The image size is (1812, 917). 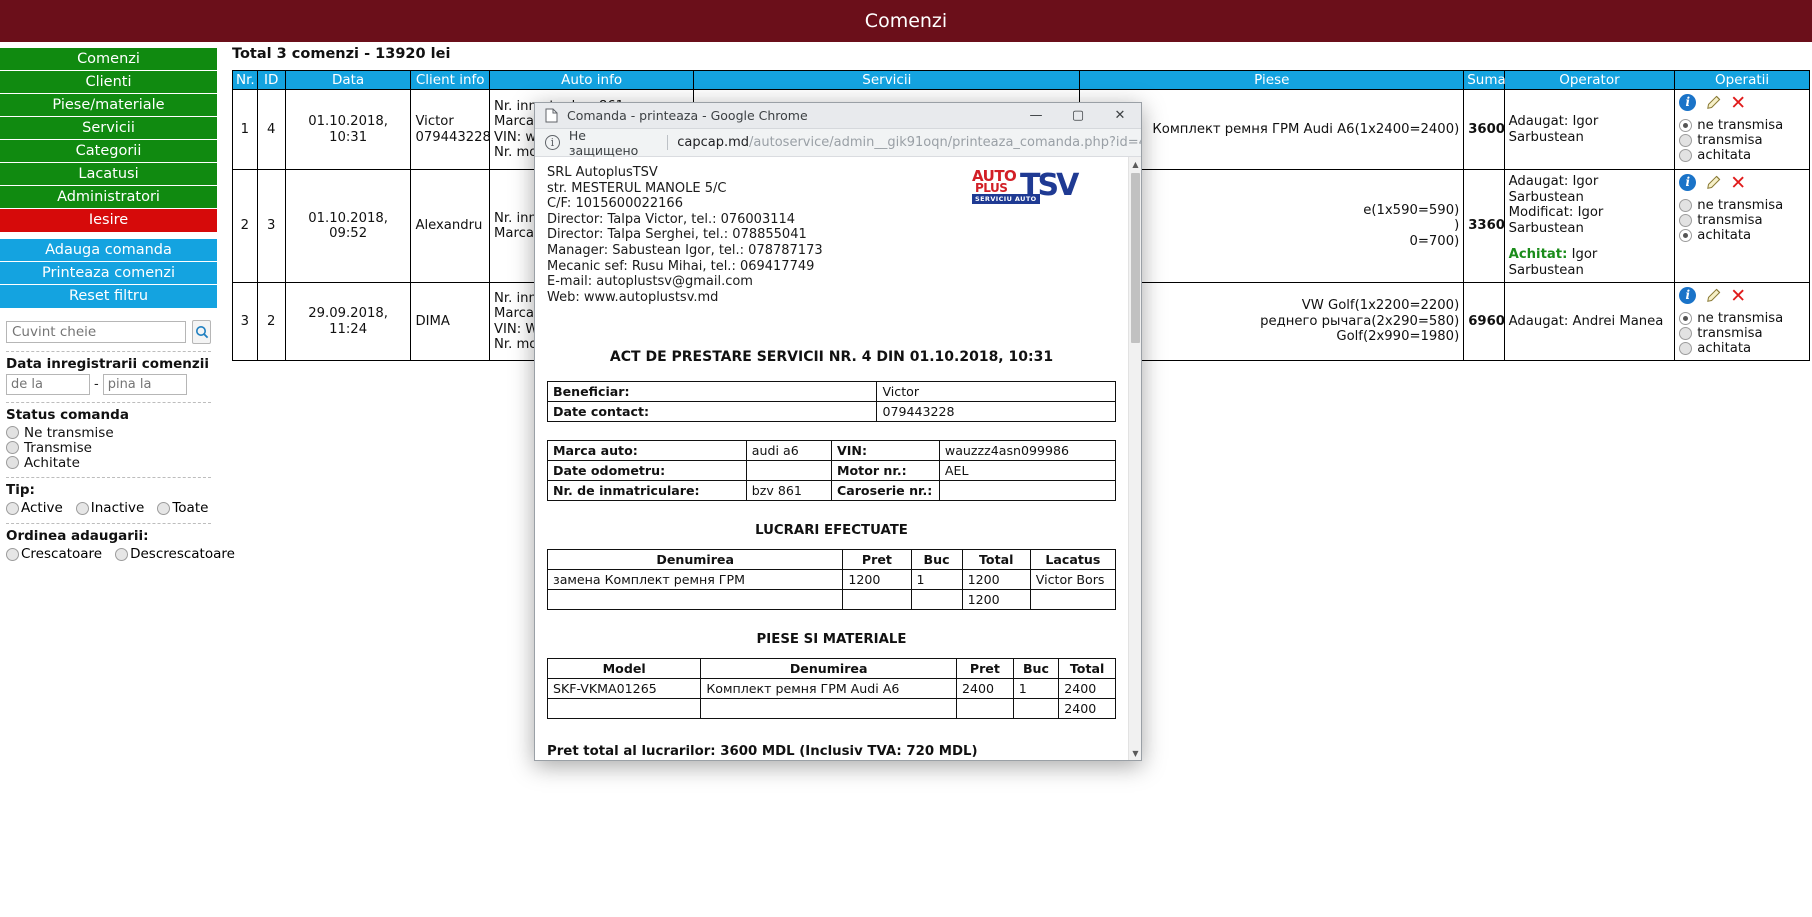 What do you see at coordinates (182, 508) in the screenshot?
I see `tip-option-toate: Toate` at bounding box center [182, 508].